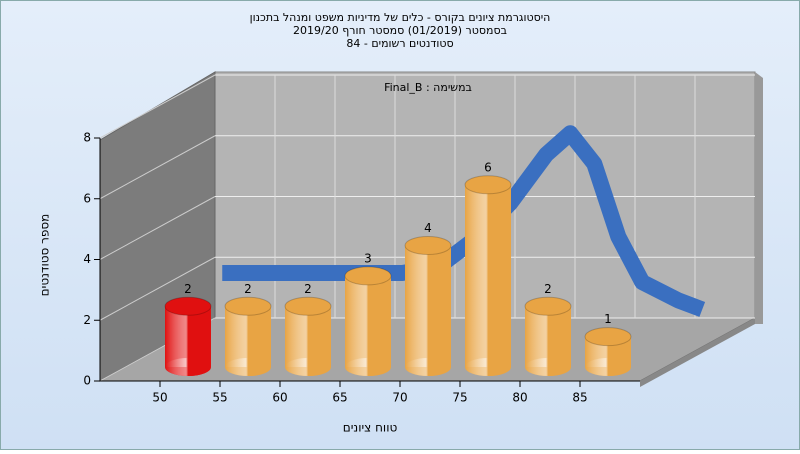 Image resolution: width=800 pixels, height=454 pixels. What do you see at coordinates (87, 138) in the screenshot?
I see `y-tick-label: 8` at bounding box center [87, 138].